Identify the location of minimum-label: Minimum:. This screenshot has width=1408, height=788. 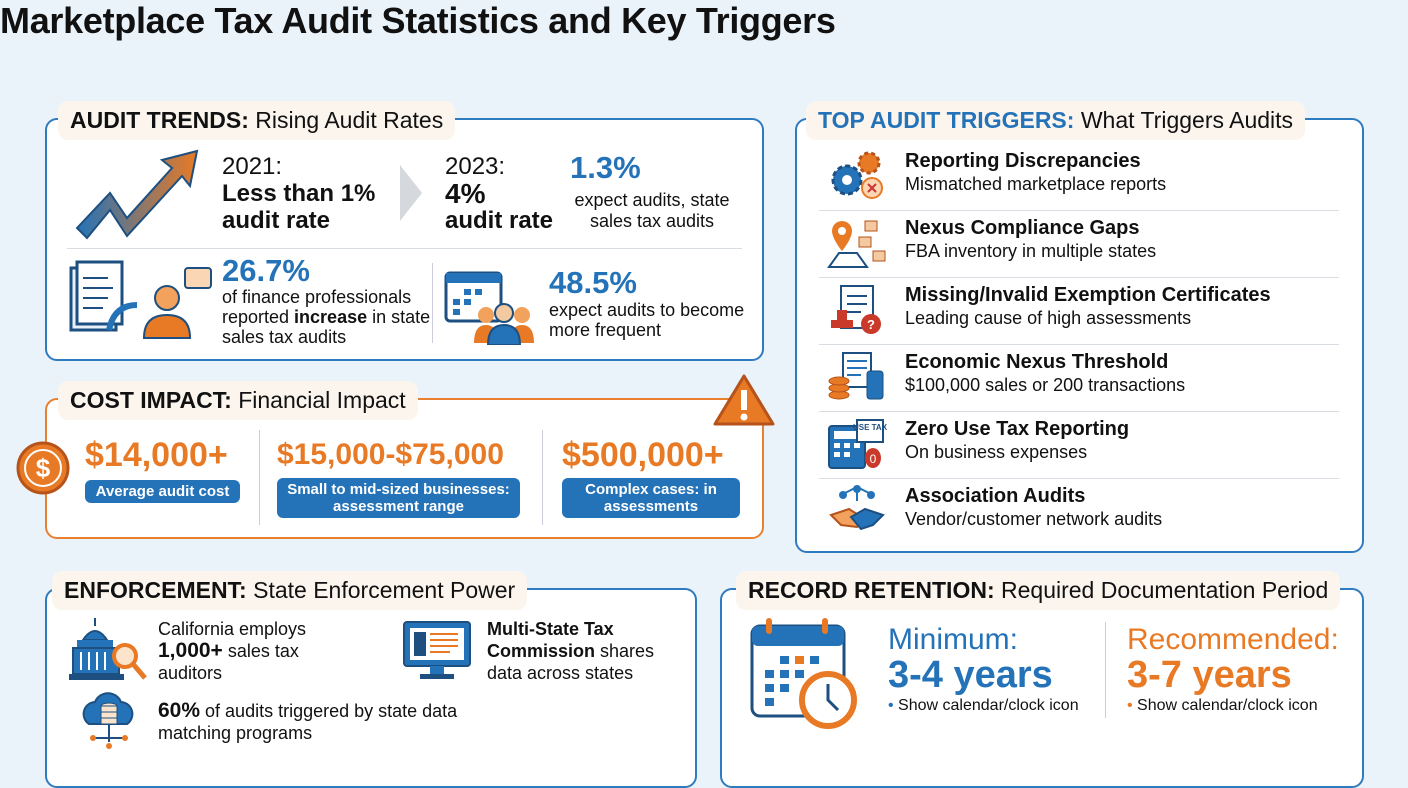
(953, 639).